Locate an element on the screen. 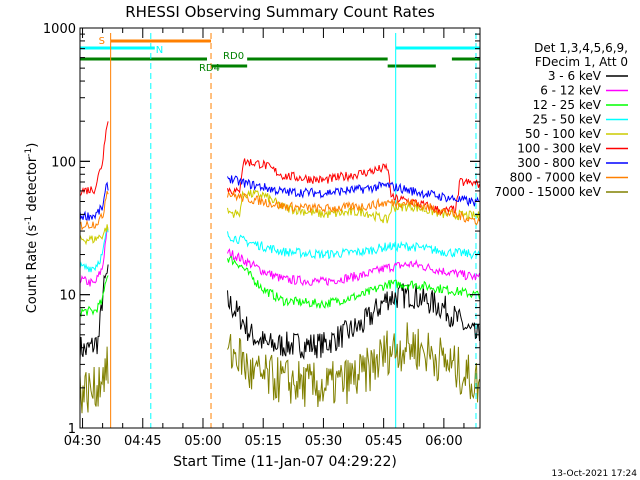 The image size is (640, 480). footer-date: 13-Oct-2021 17:24 is located at coordinates (595, 474).